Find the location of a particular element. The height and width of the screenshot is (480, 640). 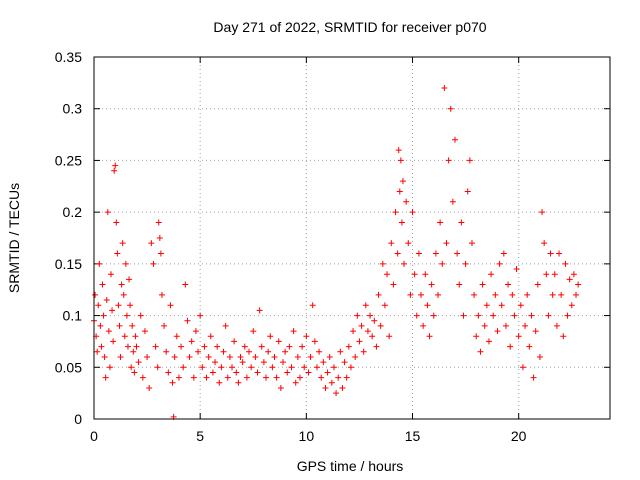

x-tick-label: 5 is located at coordinates (200, 436).